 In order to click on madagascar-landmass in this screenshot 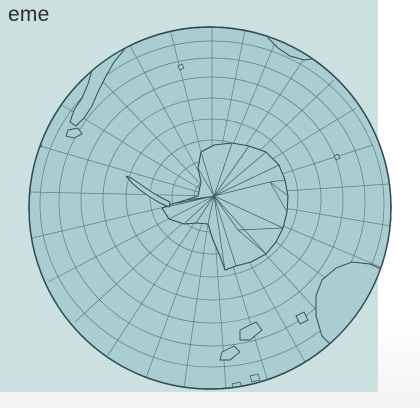, I will do `click(375, 62)`.